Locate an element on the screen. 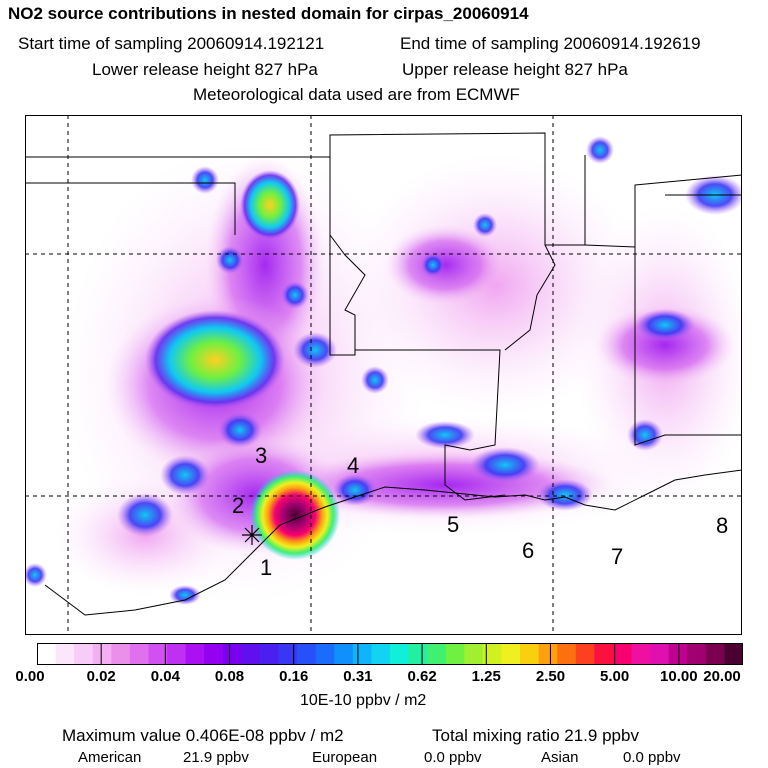 The image size is (768, 768). site-label-3: 3 is located at coordinates (261, 455).